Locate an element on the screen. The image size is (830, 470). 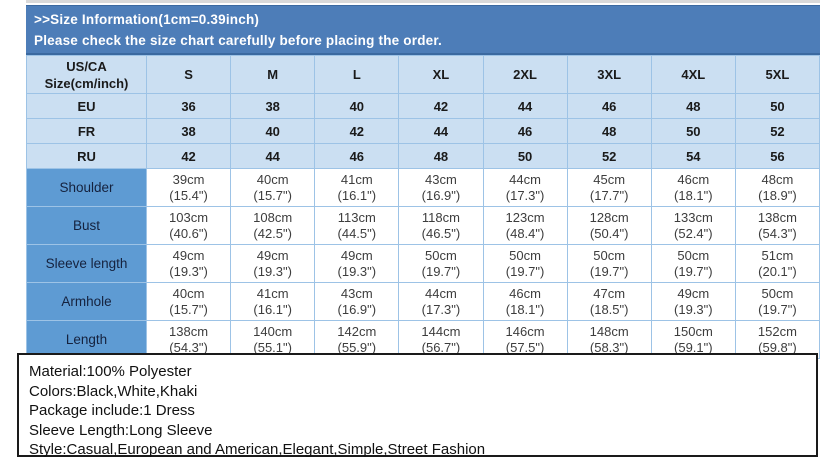
measurement-value: 140cm (55.1") is located at coordinates (273, 339).